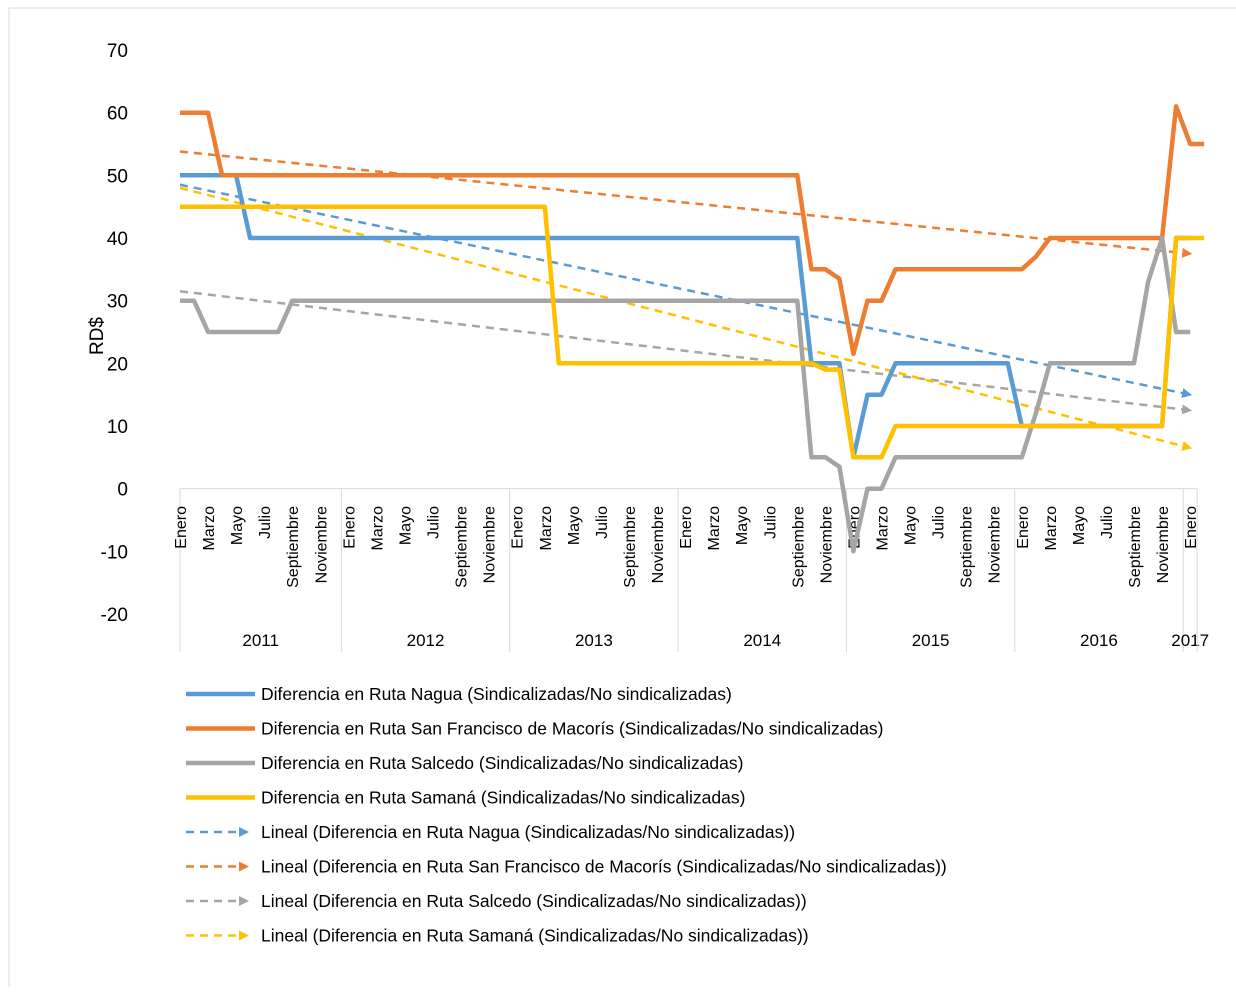 The image size is (1236, 992). I want to click on year-label: 2013, so click(594, 640).